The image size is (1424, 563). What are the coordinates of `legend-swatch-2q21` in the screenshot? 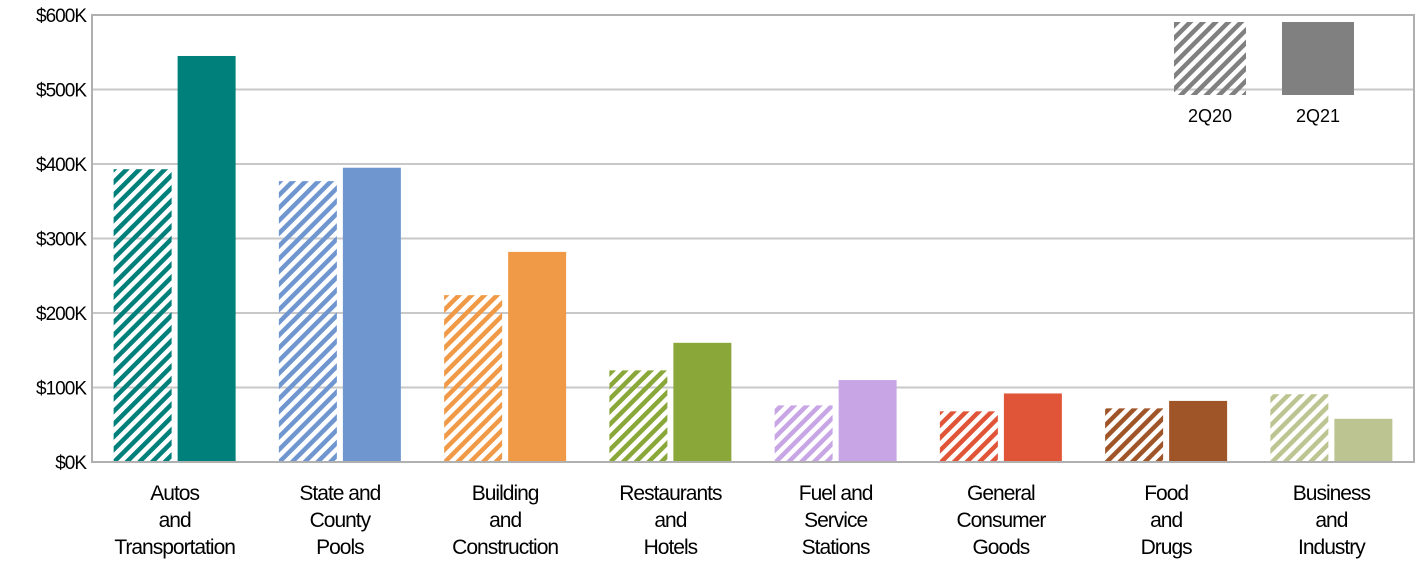 It's located at (1318, 58).